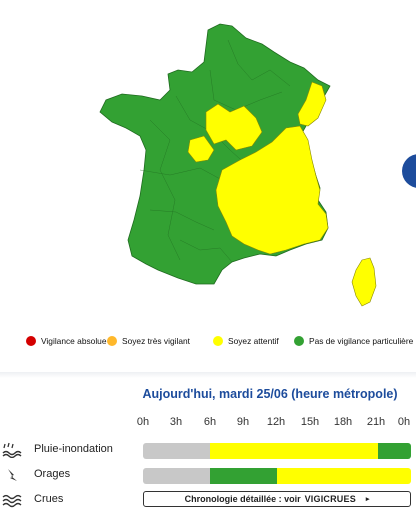 Image resolution: width=416 pixels, height=520 pixels. What do you see at coordinates (210, 422) in the screenshot?
I see `hour-label: 6h` at bounding box center [210, 422].